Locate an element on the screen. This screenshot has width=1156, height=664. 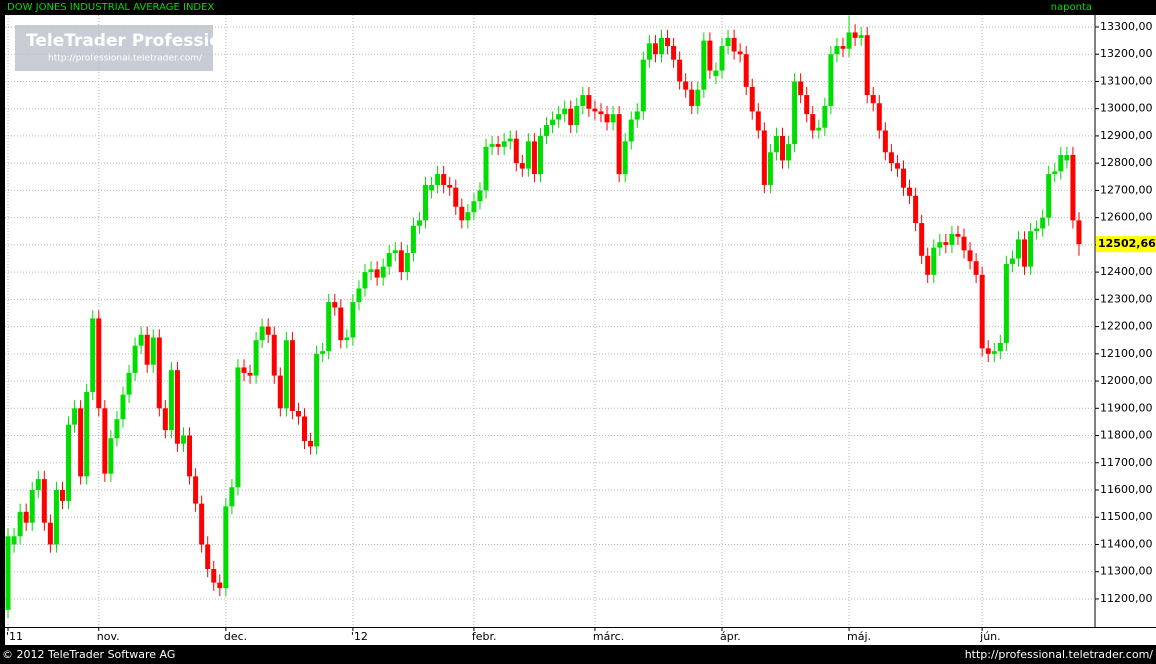
y-tick-label: 13300,00 is located at coordinates (1126, 26).